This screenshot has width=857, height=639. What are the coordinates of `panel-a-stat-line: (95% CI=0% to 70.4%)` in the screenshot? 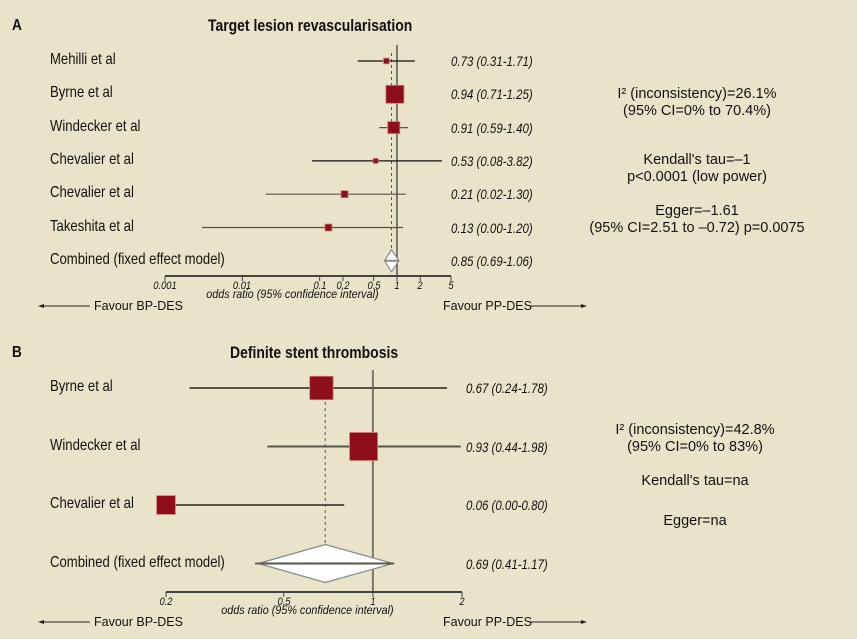 It's located at (697, 111).